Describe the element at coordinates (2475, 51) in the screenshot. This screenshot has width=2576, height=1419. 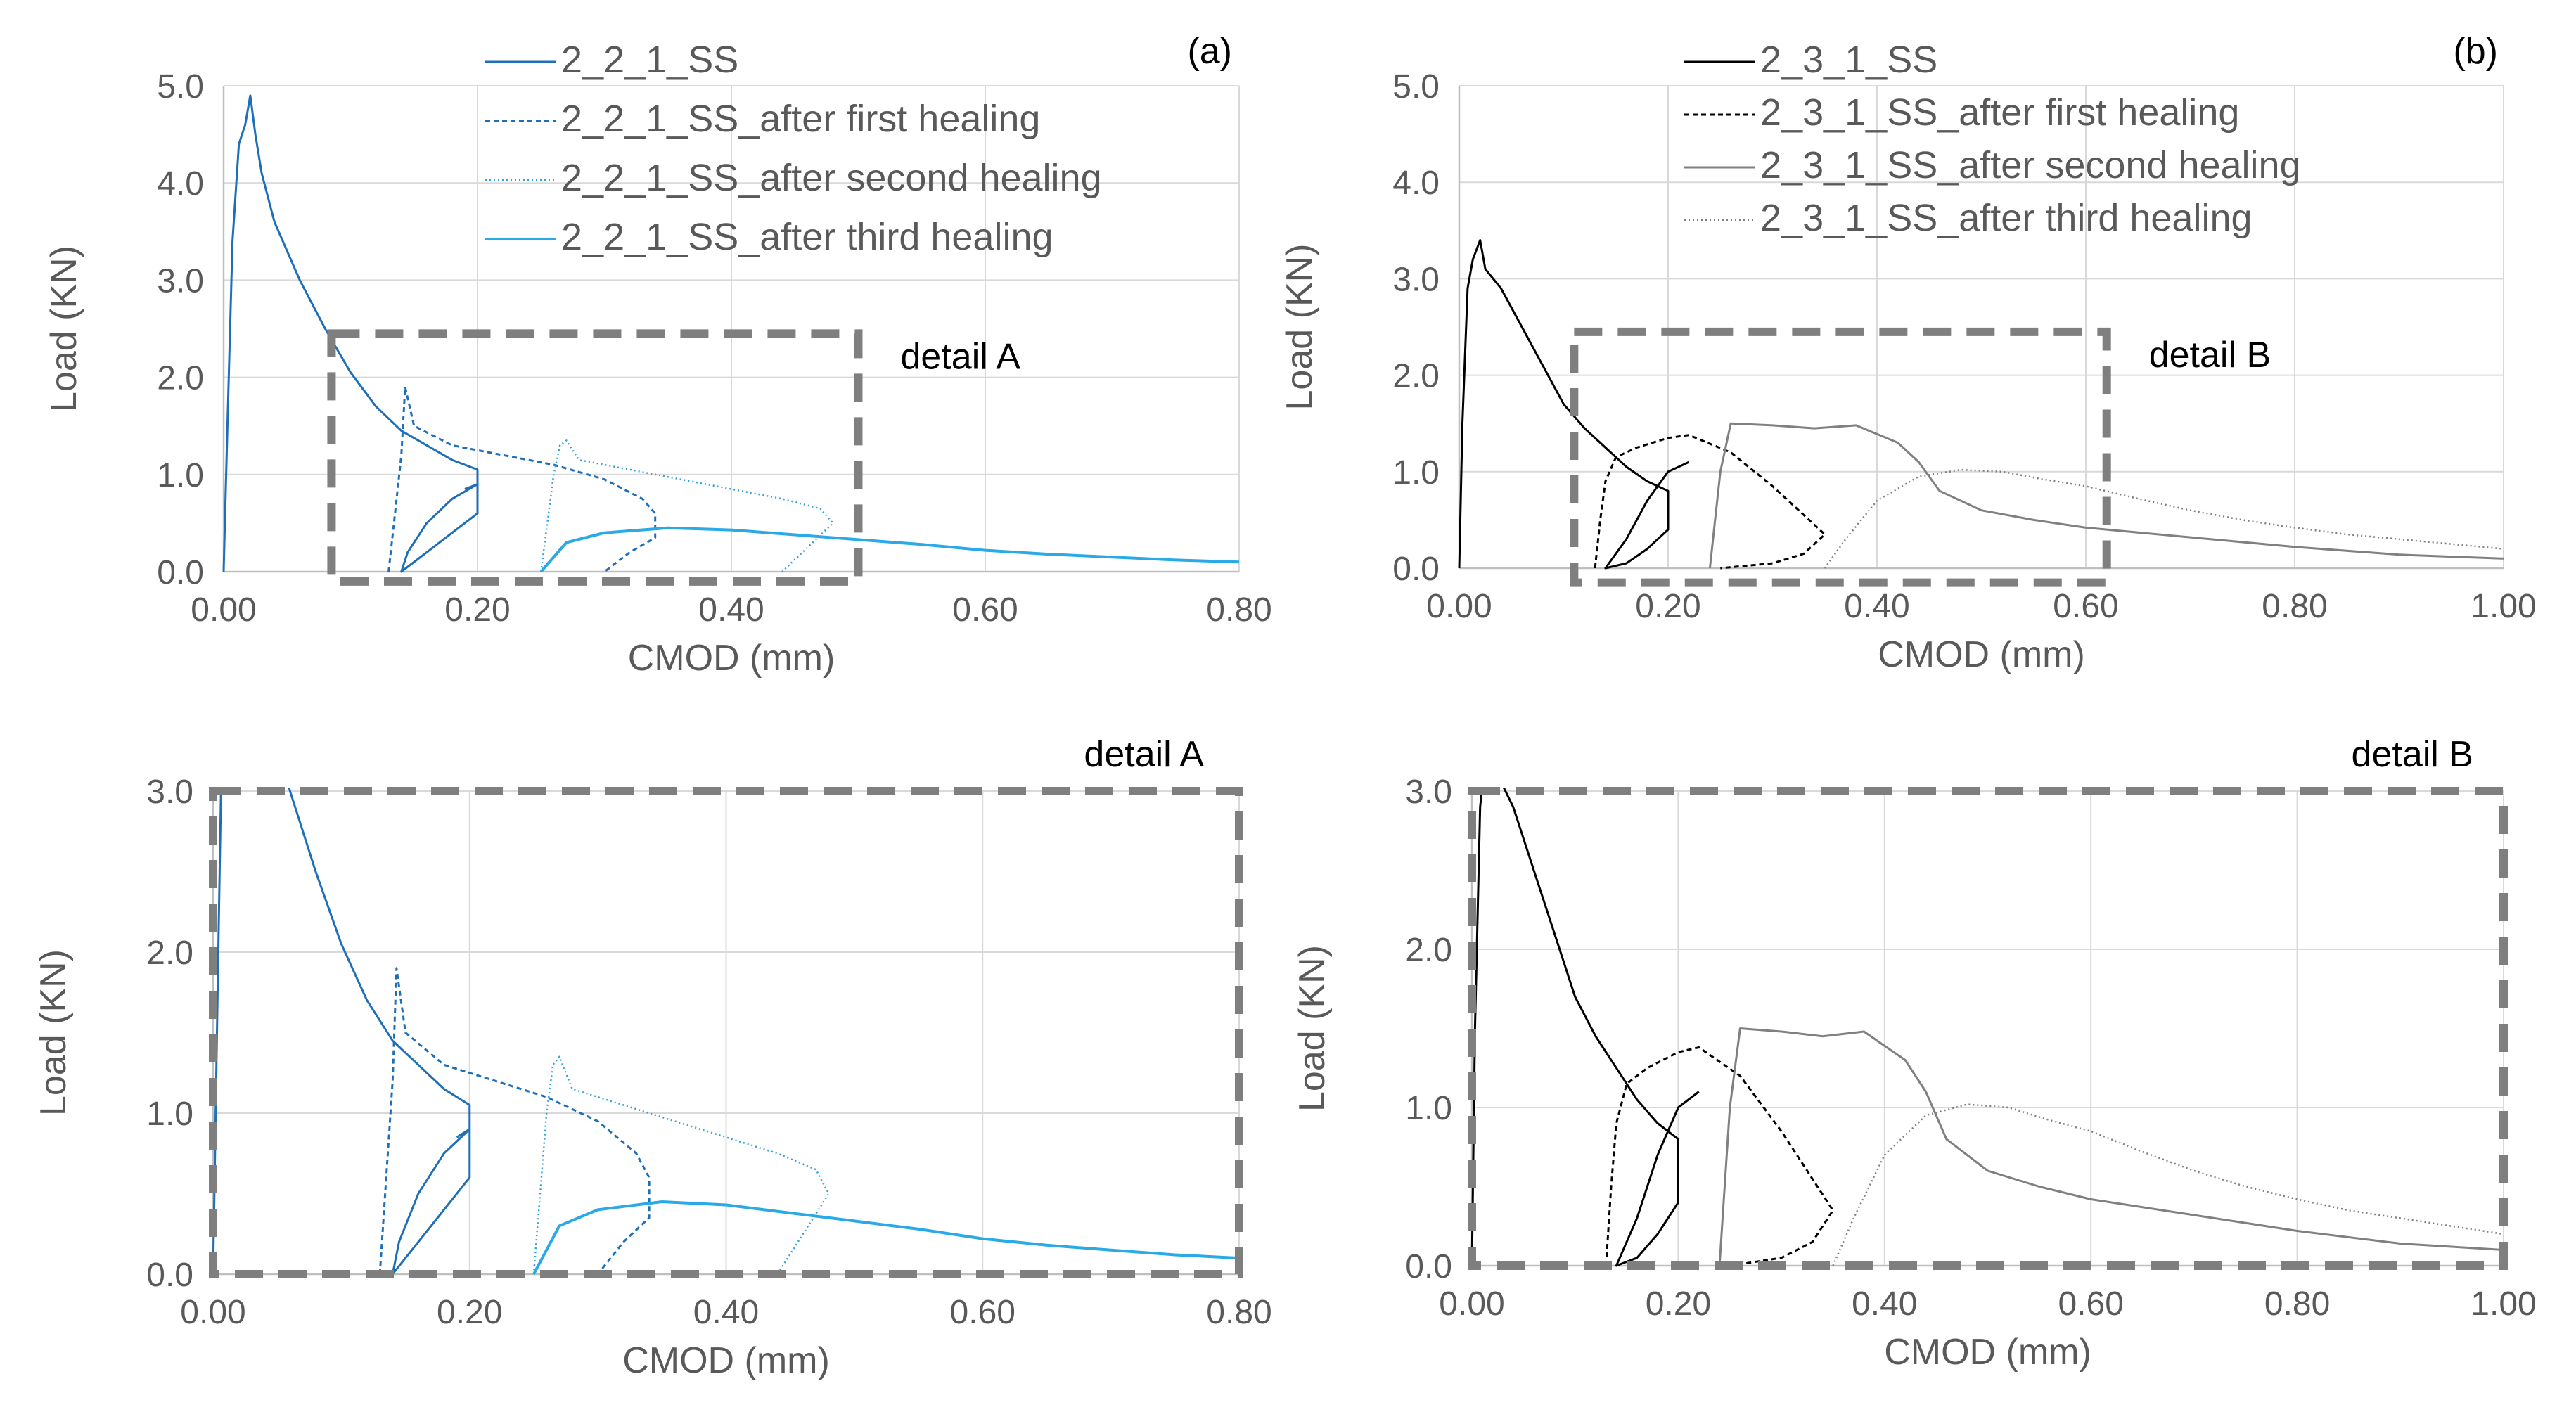
I see `panel-label: (b)` at that location.